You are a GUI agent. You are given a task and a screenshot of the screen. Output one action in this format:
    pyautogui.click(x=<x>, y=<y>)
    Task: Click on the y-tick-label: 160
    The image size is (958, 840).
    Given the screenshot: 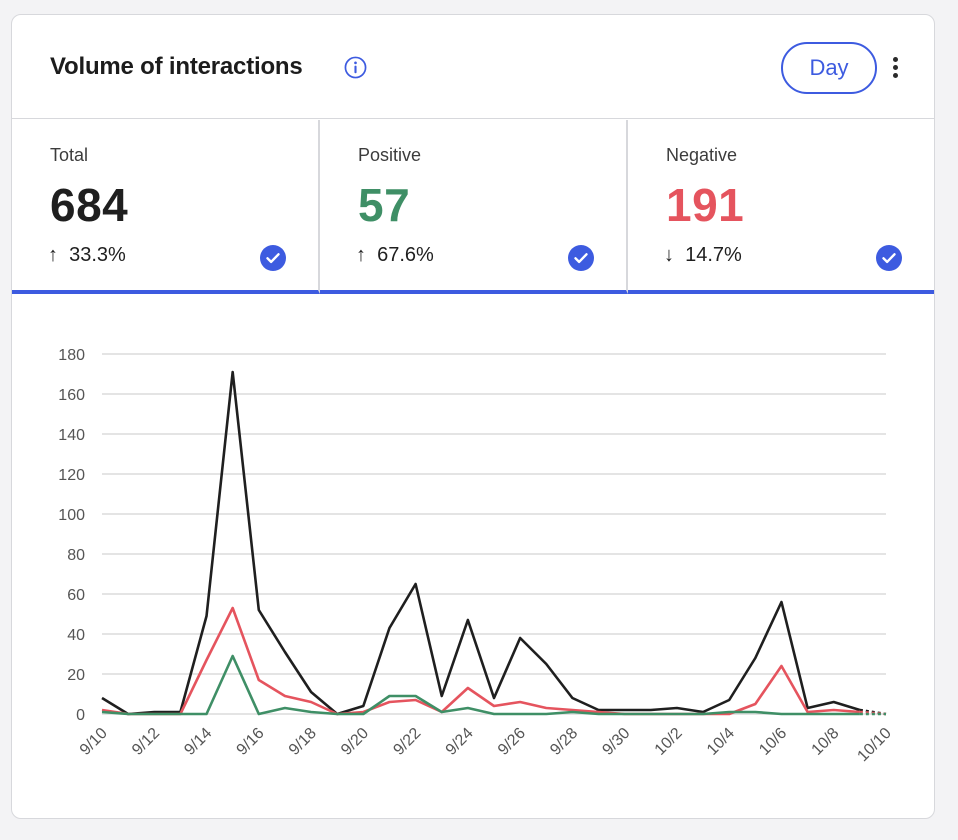 What is the action you would take?
    pyautogui.click(x=71, y=395)
    